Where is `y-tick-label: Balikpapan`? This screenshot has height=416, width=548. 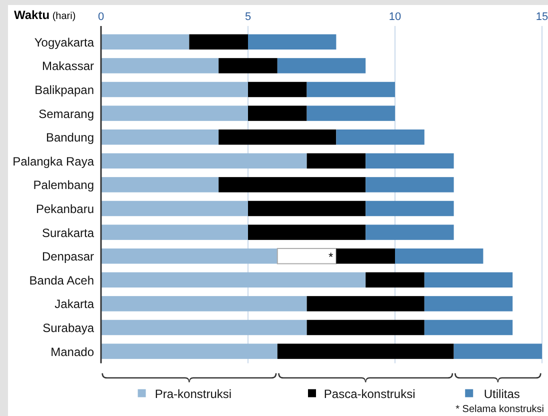
y-tick-label: Balikpapan is located at coordinates (64, 90).